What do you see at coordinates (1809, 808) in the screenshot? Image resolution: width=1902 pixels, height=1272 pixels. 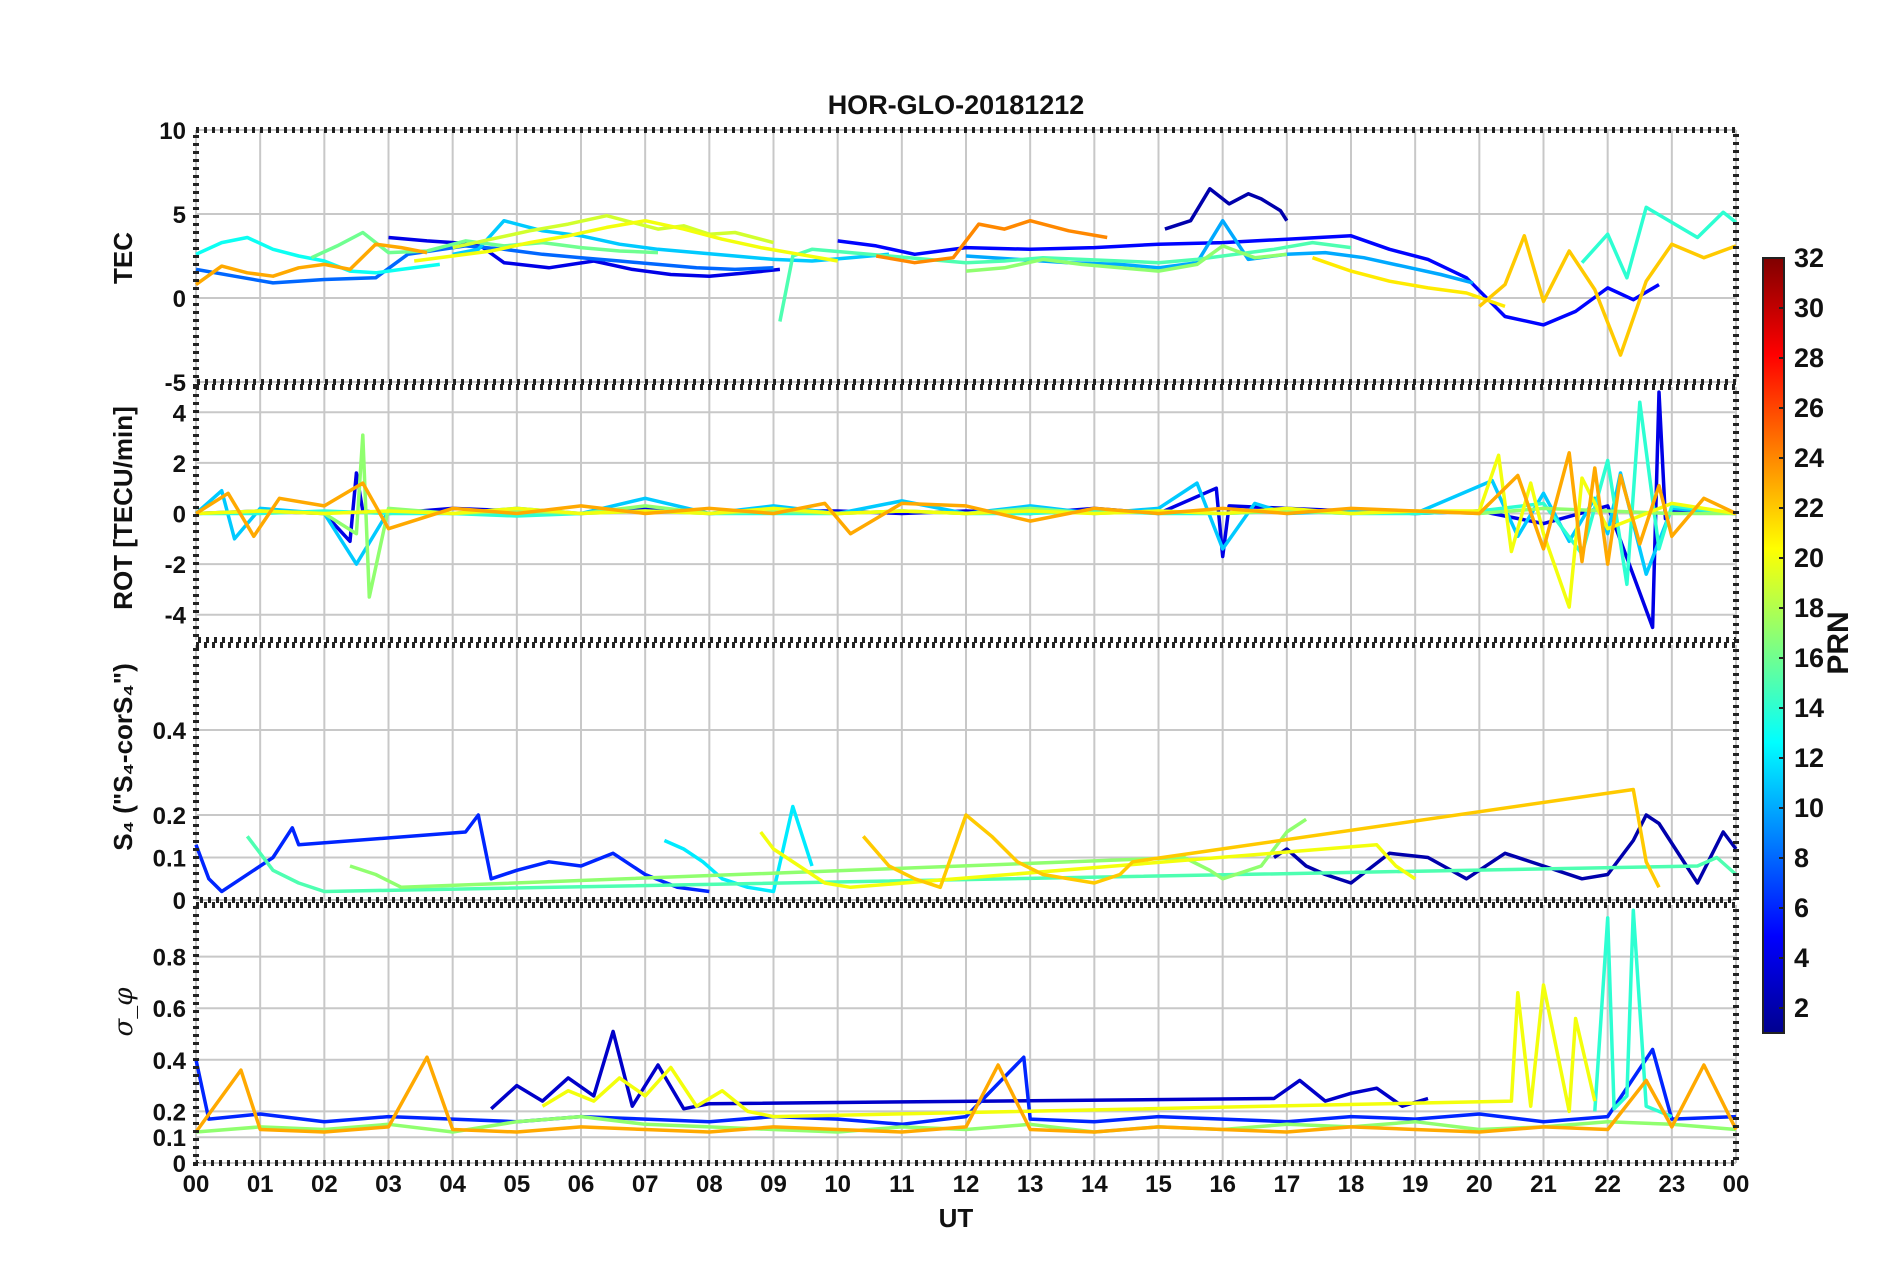 I see `colorbar-tick-label: 10` at bounding box center [1809, 808].